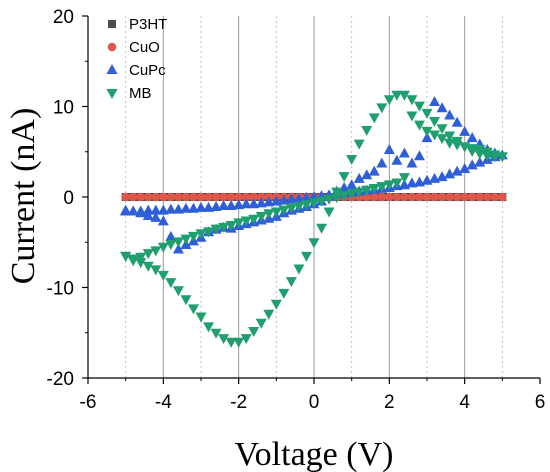  What do you see at coordinates (163, 402) in the screenshot?
I see `x-tick-label: -4` at bounding box center [163, 402].